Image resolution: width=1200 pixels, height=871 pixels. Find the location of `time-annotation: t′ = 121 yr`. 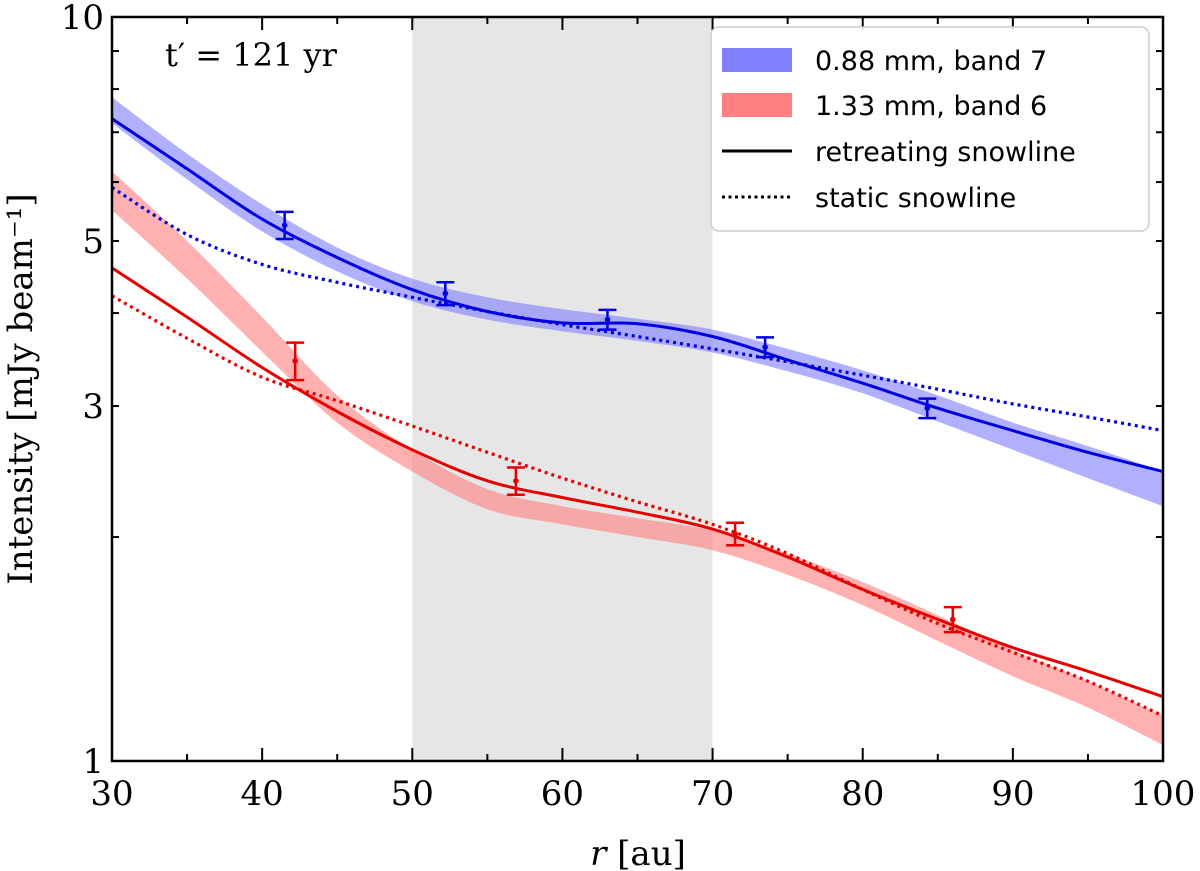

time-annotation: t′ = 121 yr is located at coordinates (251, 55).